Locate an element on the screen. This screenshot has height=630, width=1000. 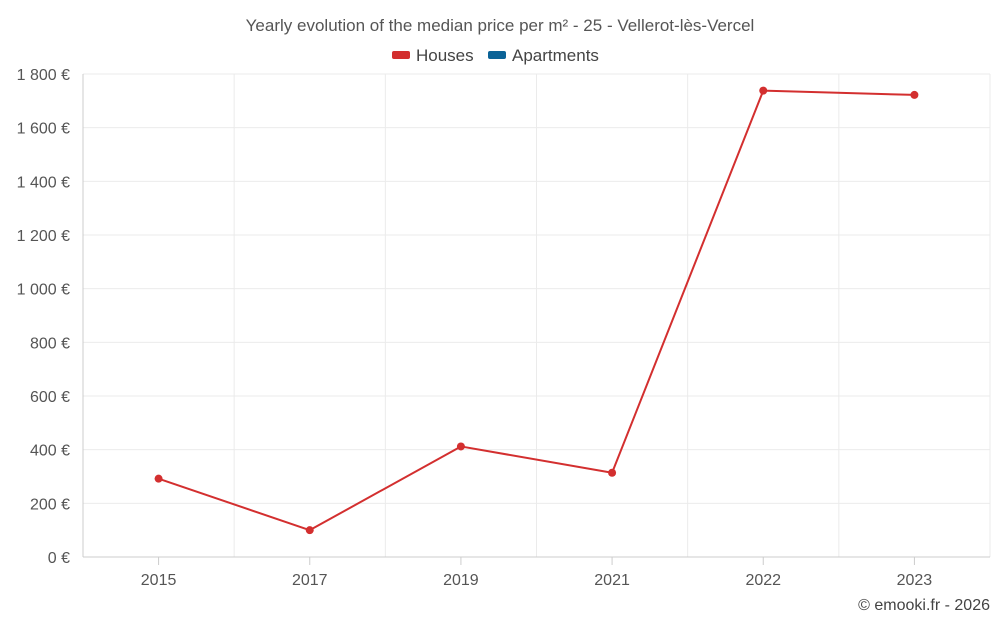
legend-item-apartments: Apartments is located at coordinates (543, 55).